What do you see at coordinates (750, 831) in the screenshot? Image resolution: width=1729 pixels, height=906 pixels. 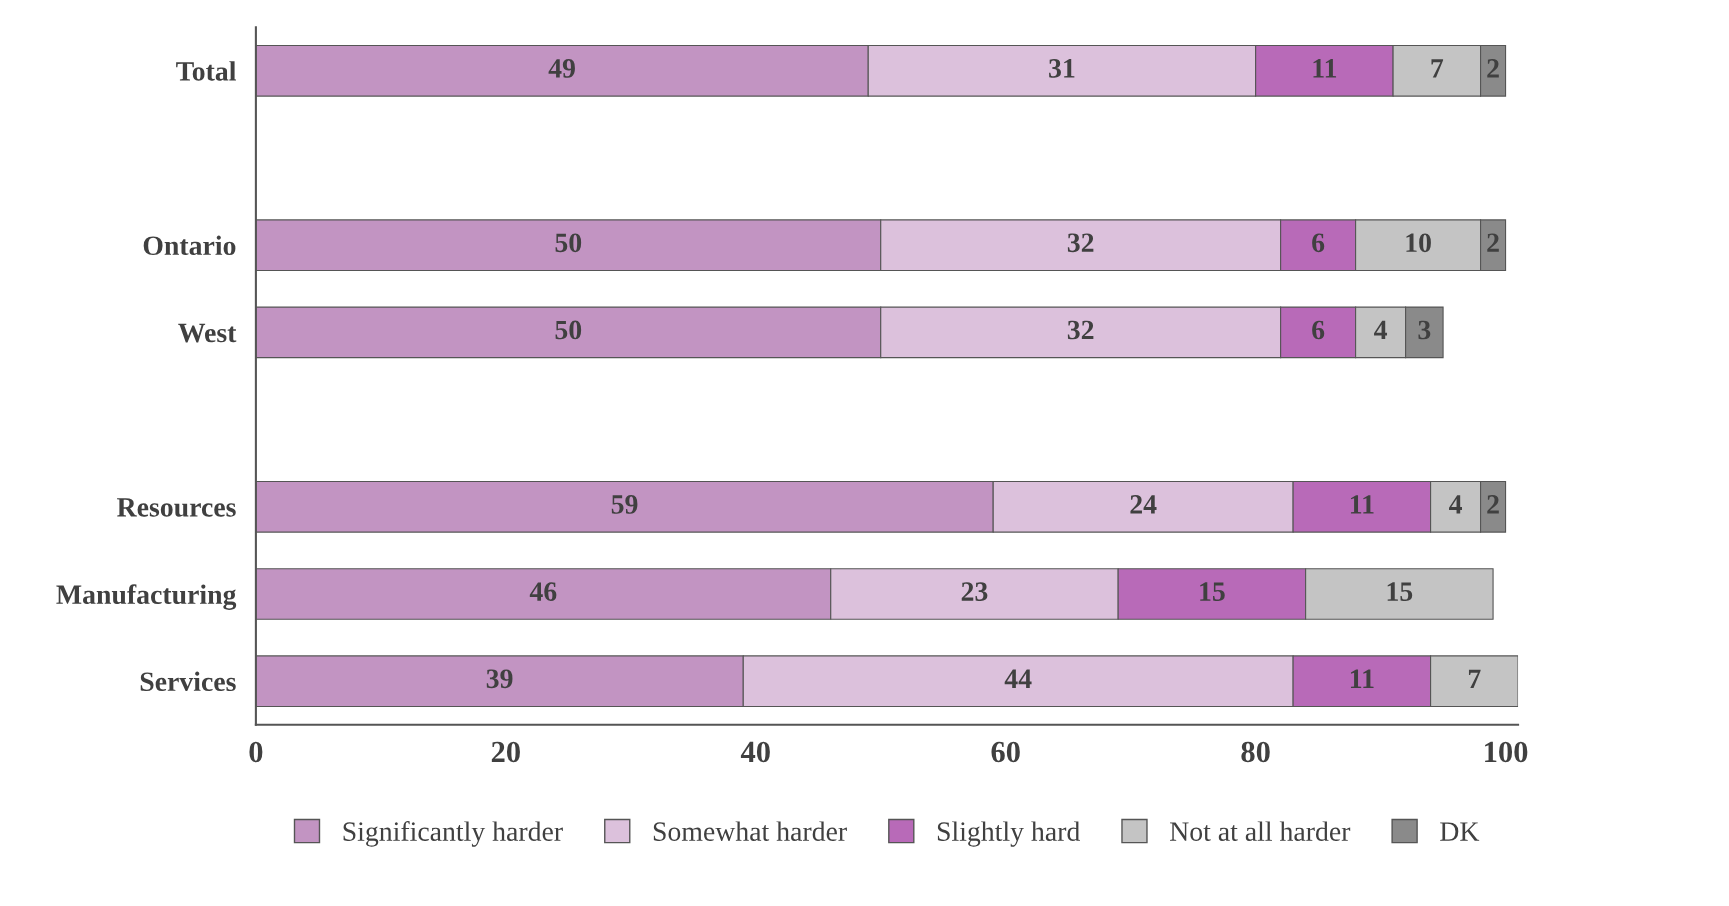 I see `legend-label: Somewhat harder` at bounding box center [750, 831].